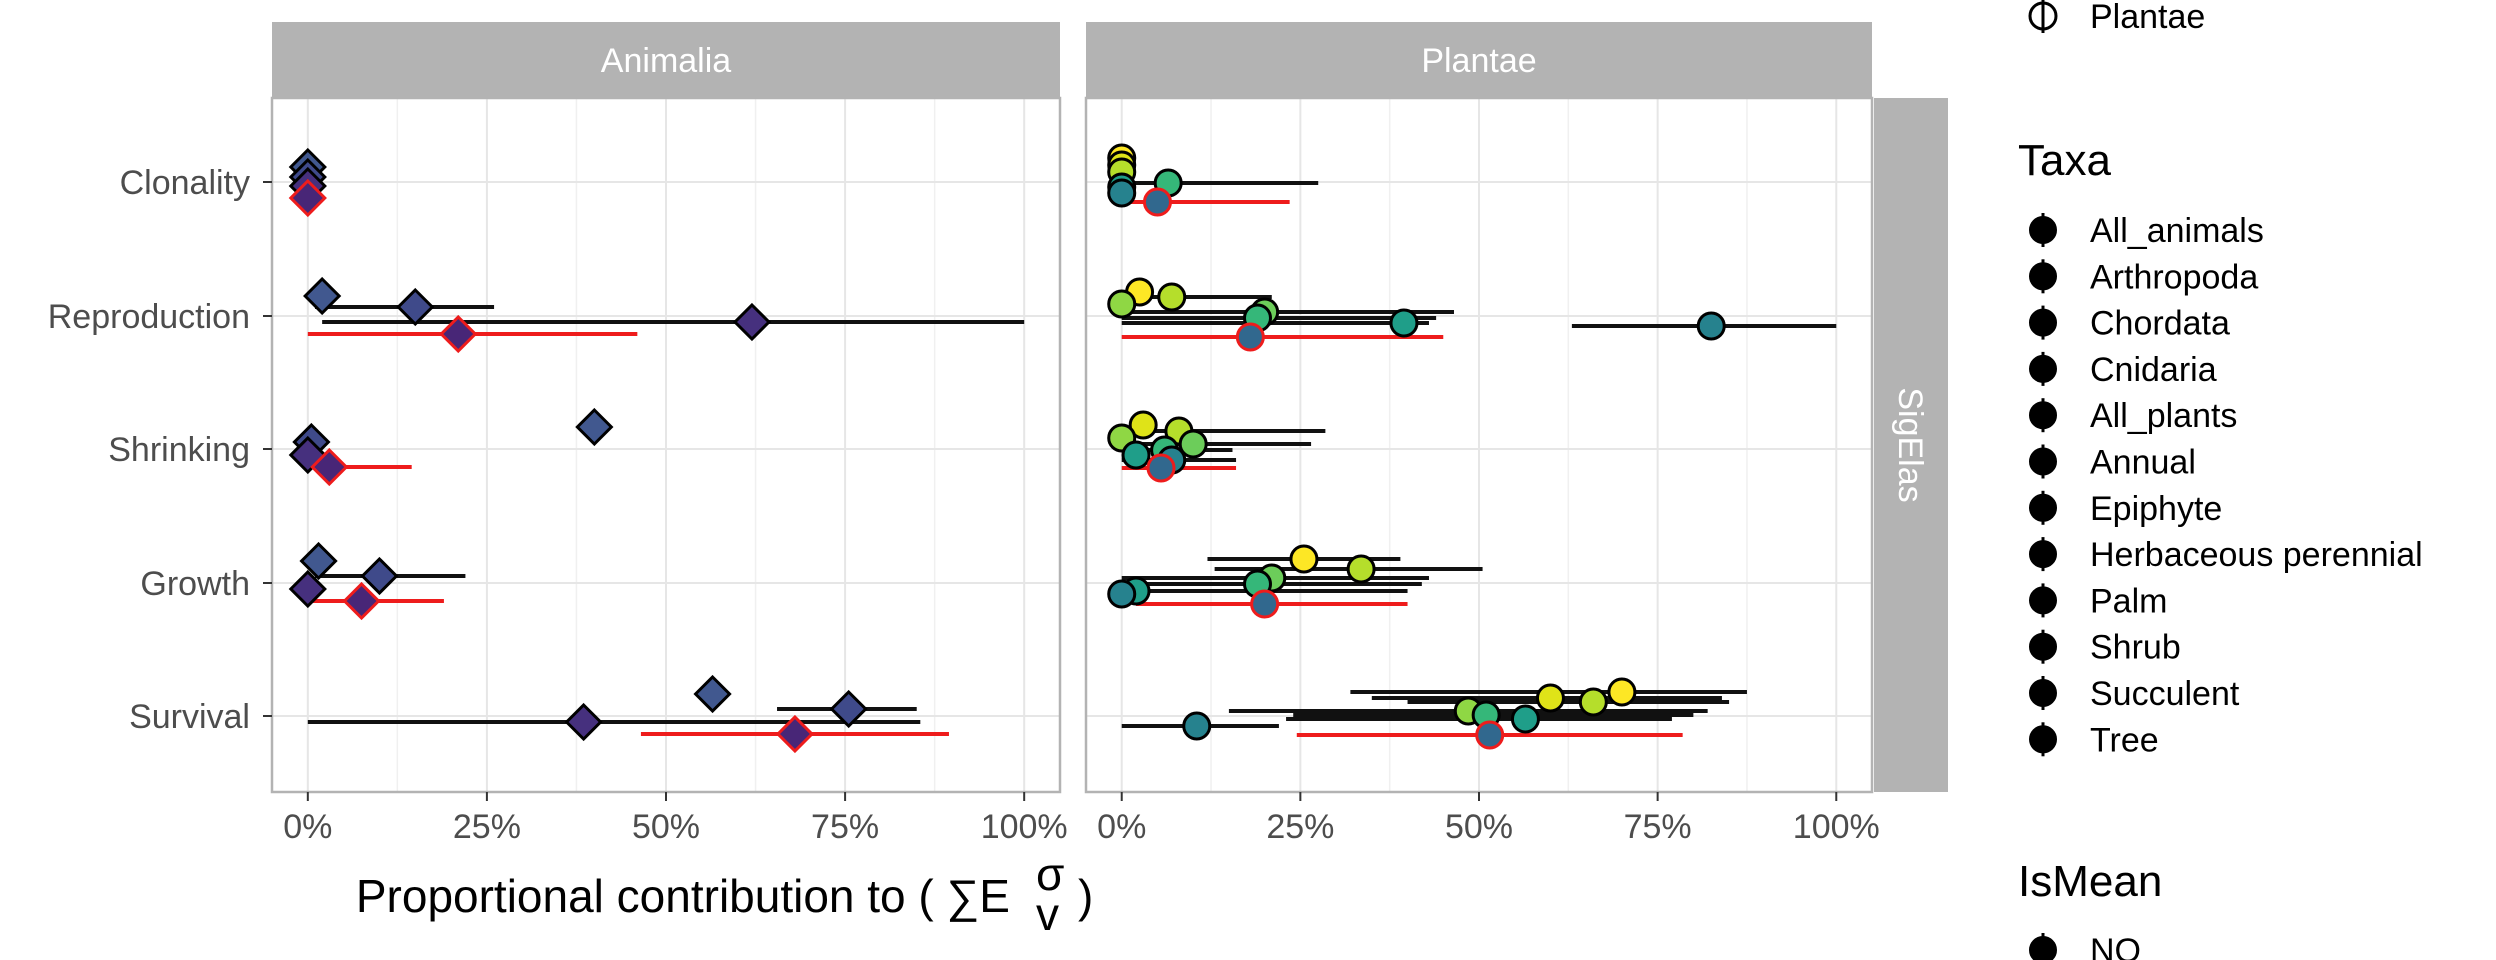  Describe the element at coordinates (2156, 509) in the screenshot. I see `legend-label: Epiphyte` at that location.